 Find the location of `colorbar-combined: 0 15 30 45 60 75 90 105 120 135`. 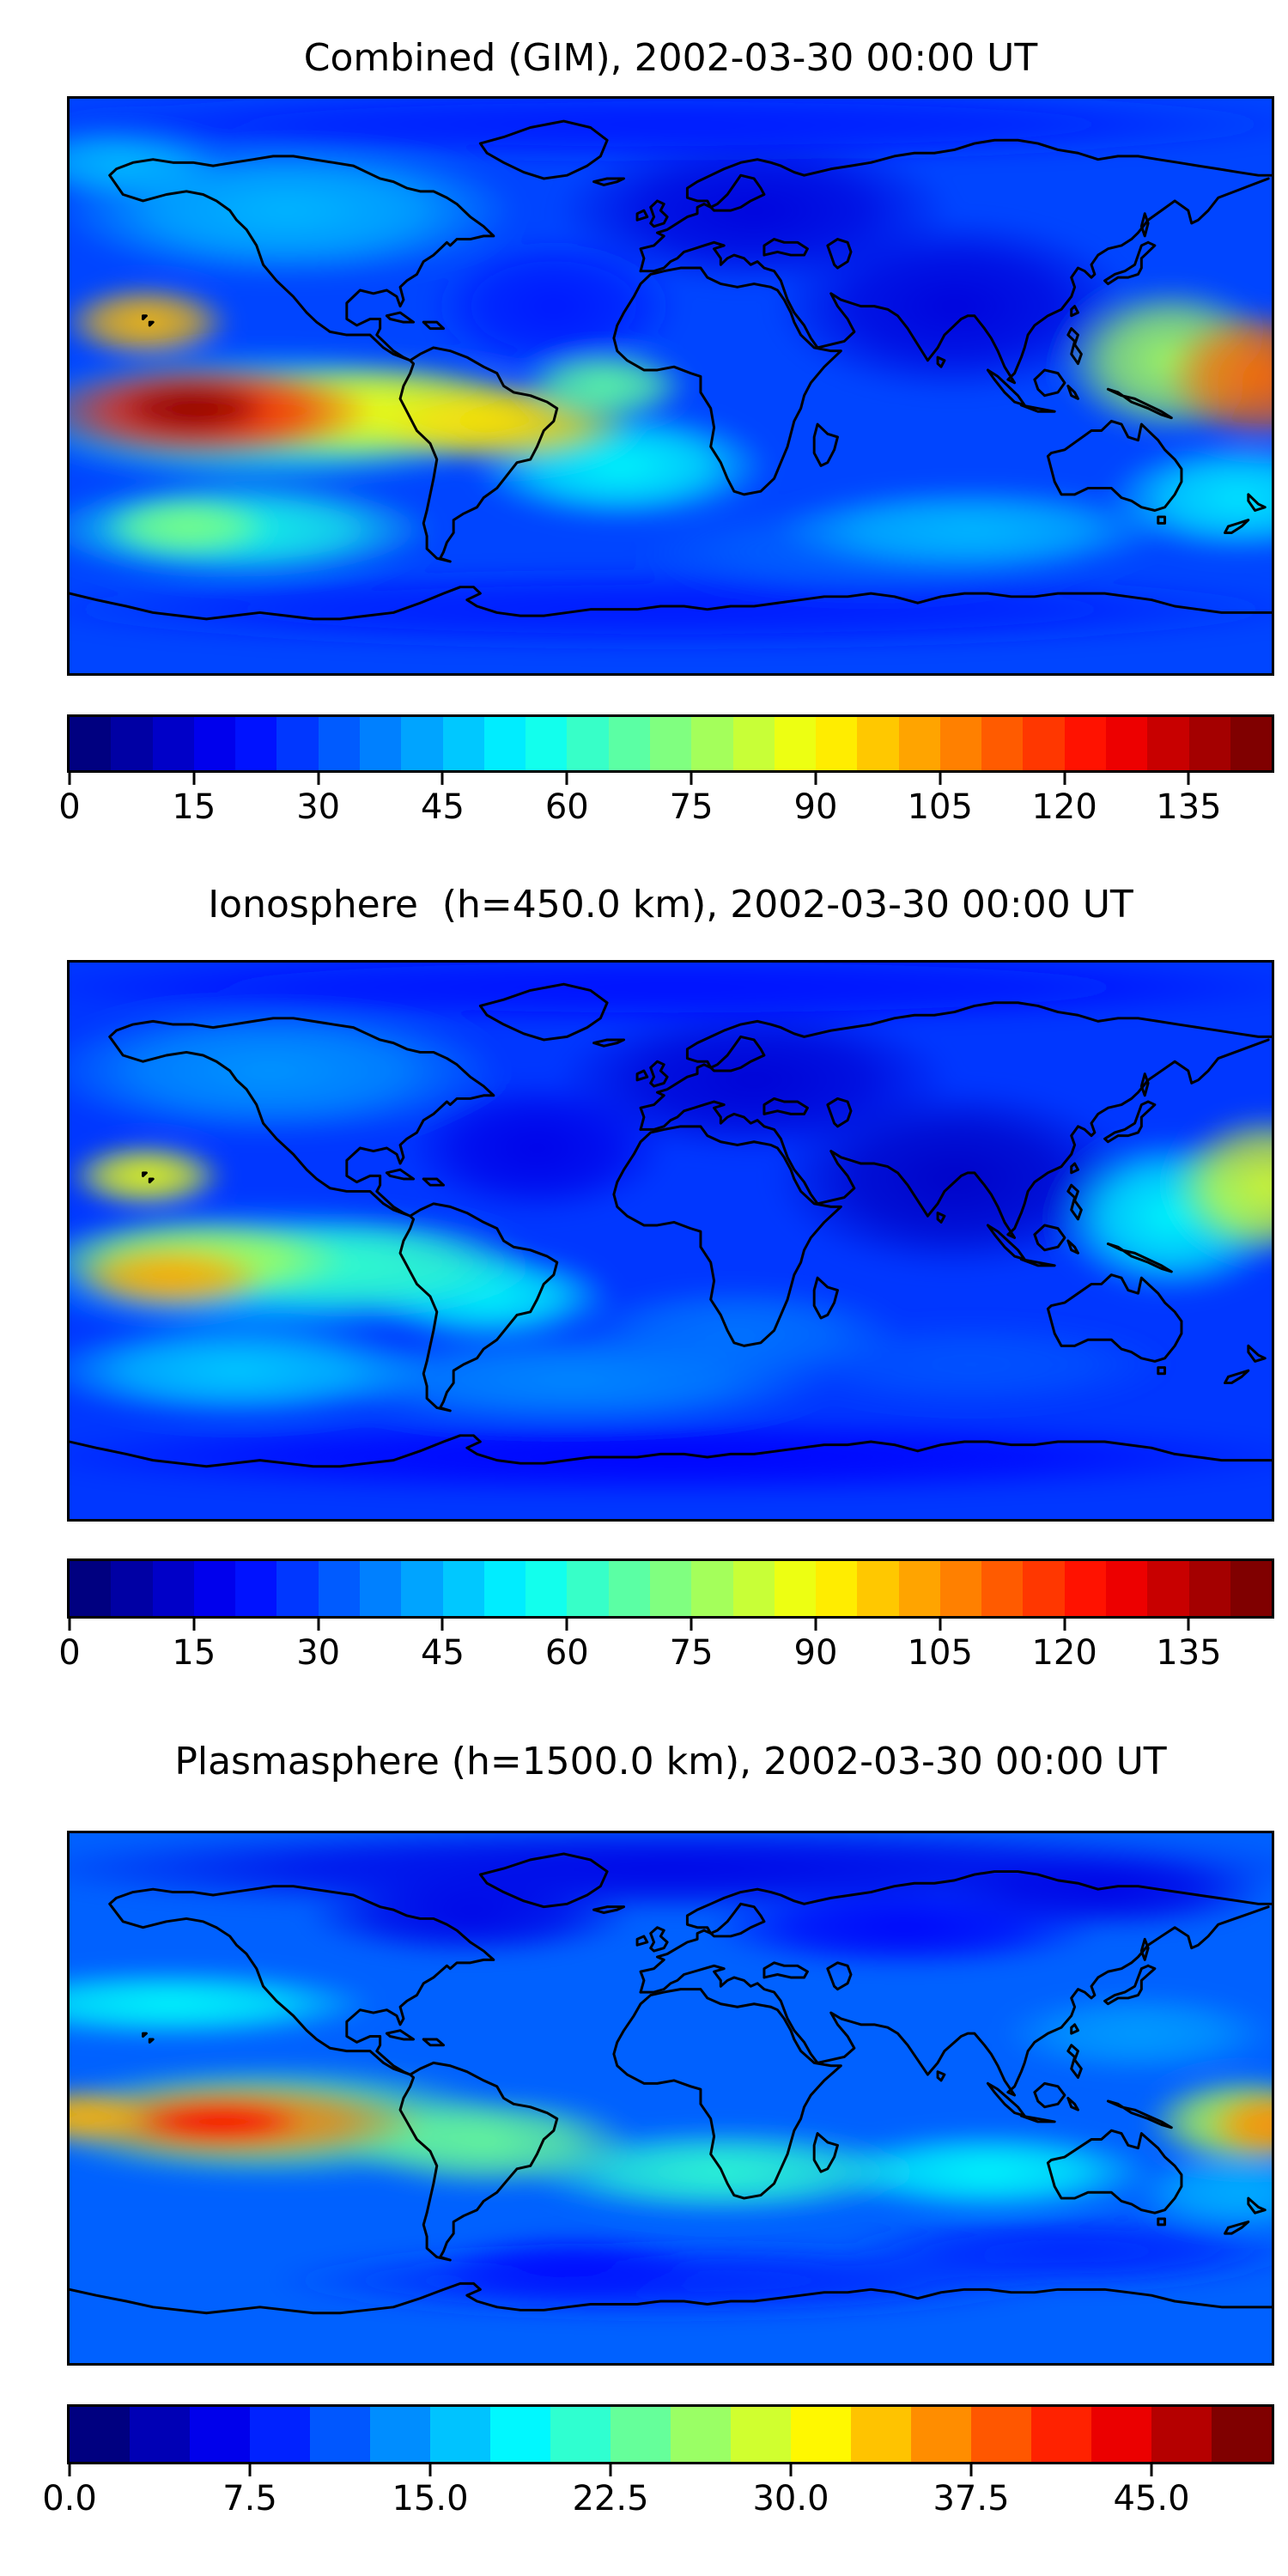

colorbar-combined: 0 15 30 45 60 75 90 105 120 135 is located at coordinates (666, 770).